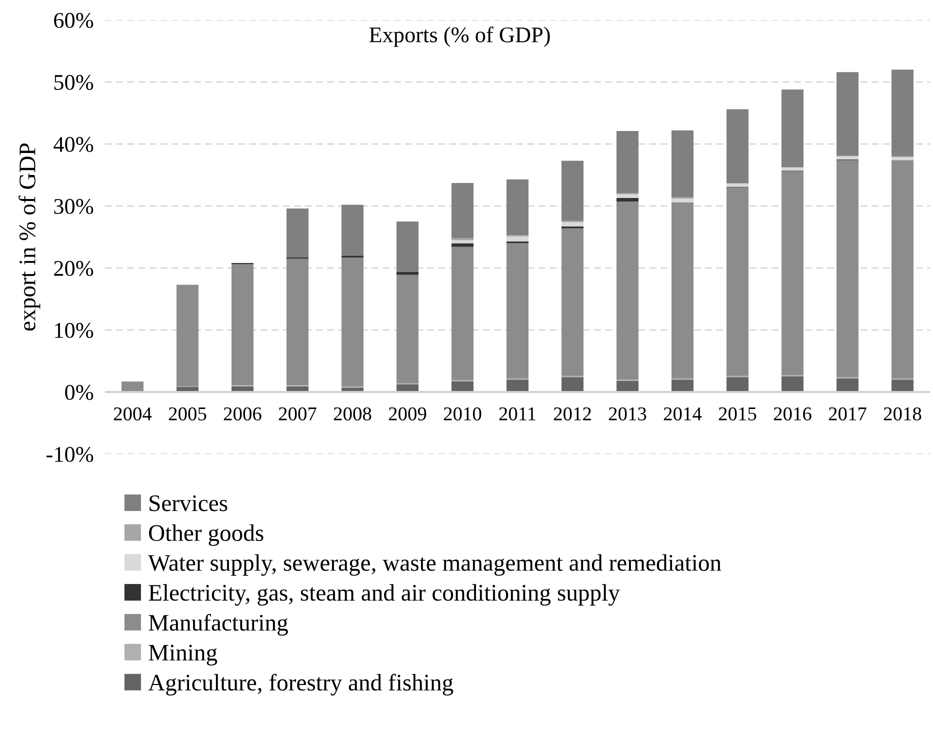 The width and height of the screenshot is (933, 735). Describe the element at coordinates (133, 413) in the screenshot. I see `x-tick-label: 2004` at that location.